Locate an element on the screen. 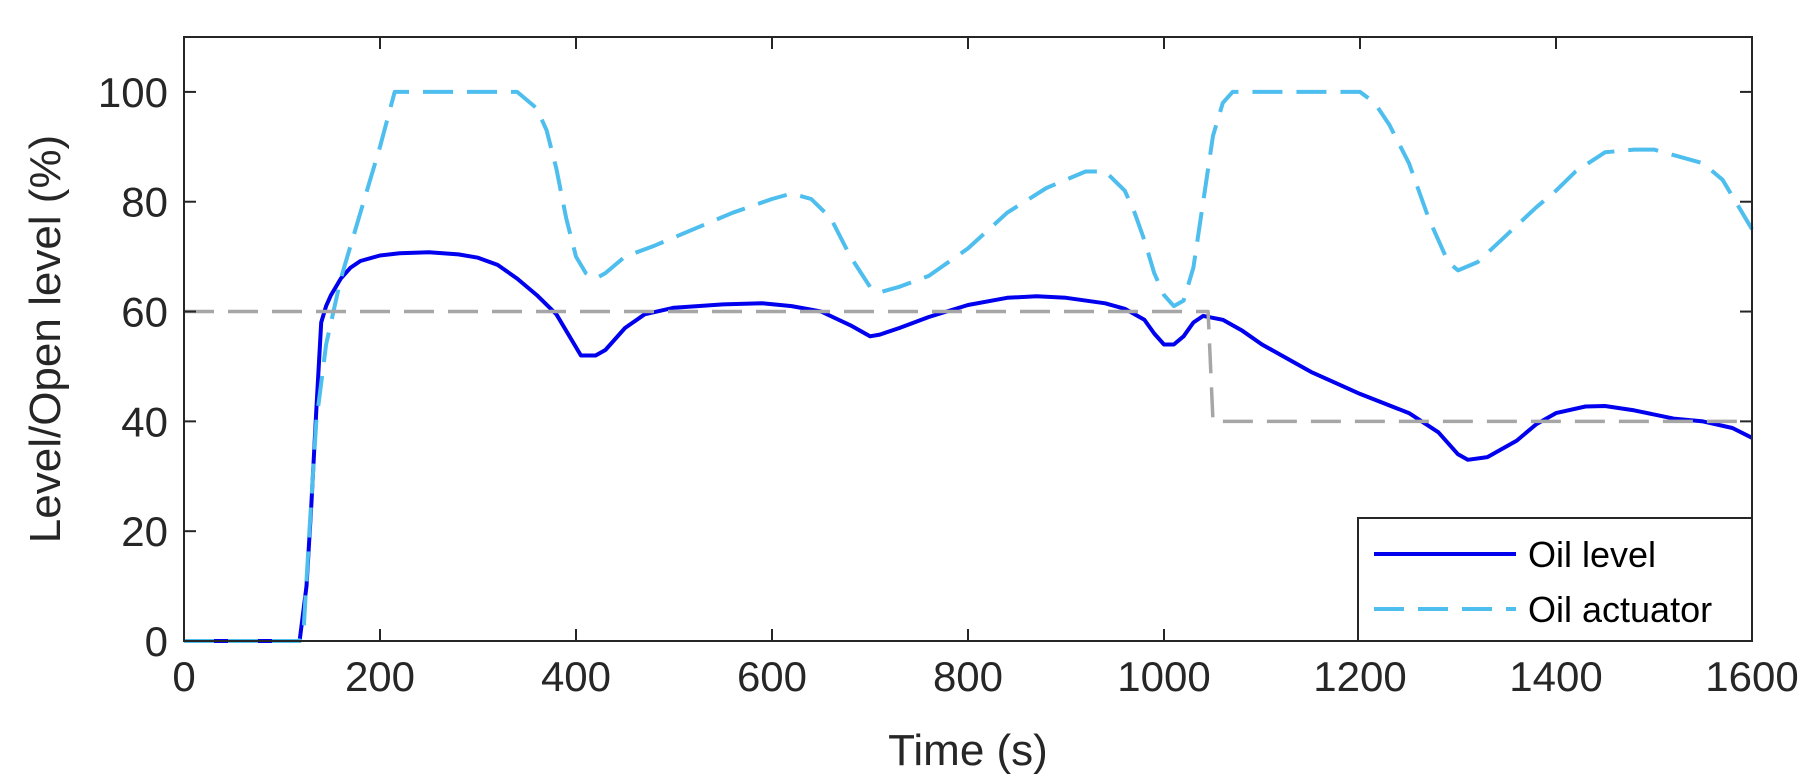  legend-label-1: Oil level is located at coordinates (1592, 554).